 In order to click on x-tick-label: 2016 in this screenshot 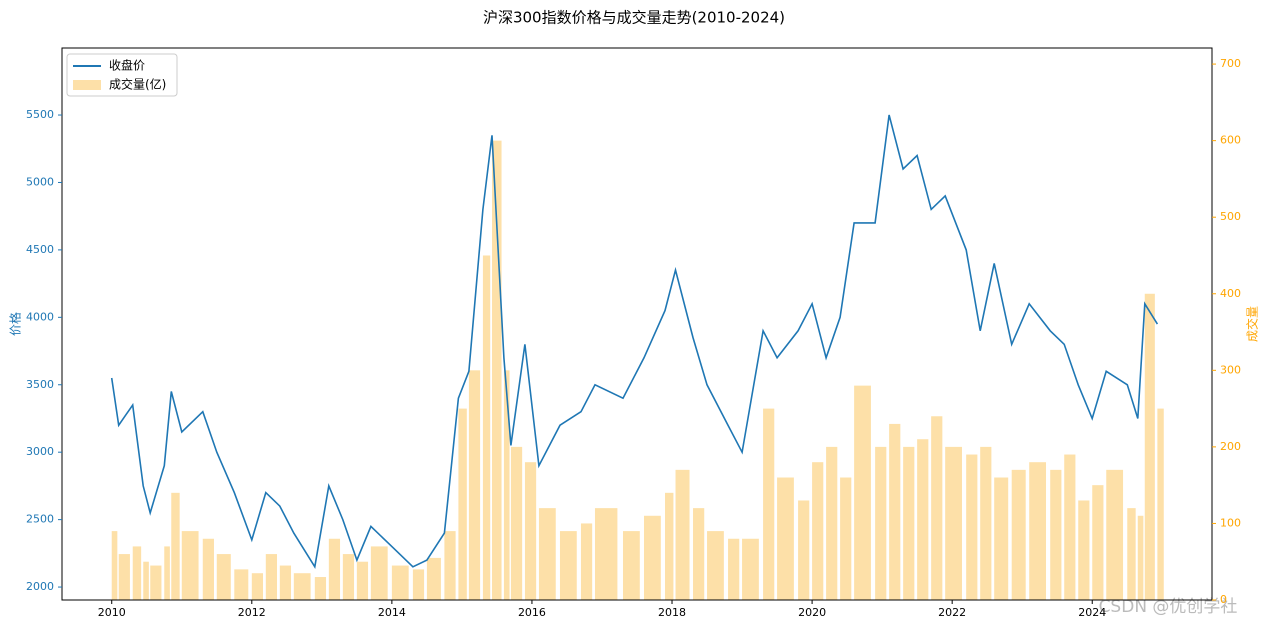, I will do `click(532, 612)`.